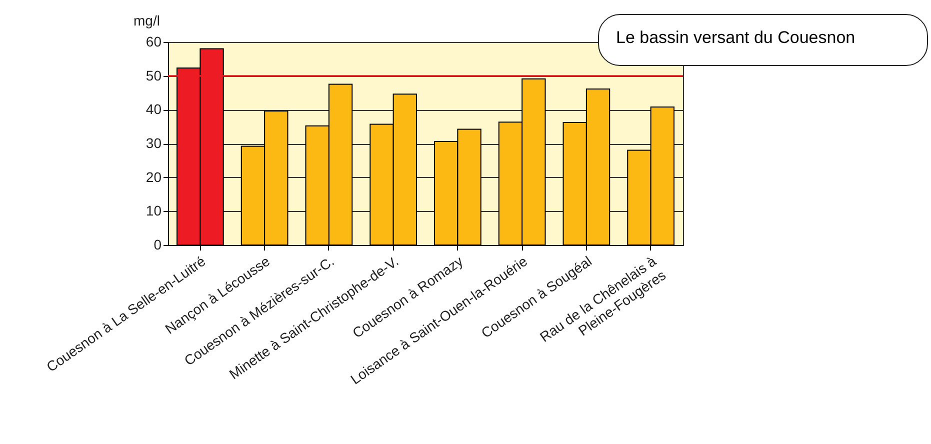 This screenshot has height=444, width=931. Describe the element at coordinates (736, 38) in the screenshot. I see `annotation: Le bassin versant du Couesnon` at that location.